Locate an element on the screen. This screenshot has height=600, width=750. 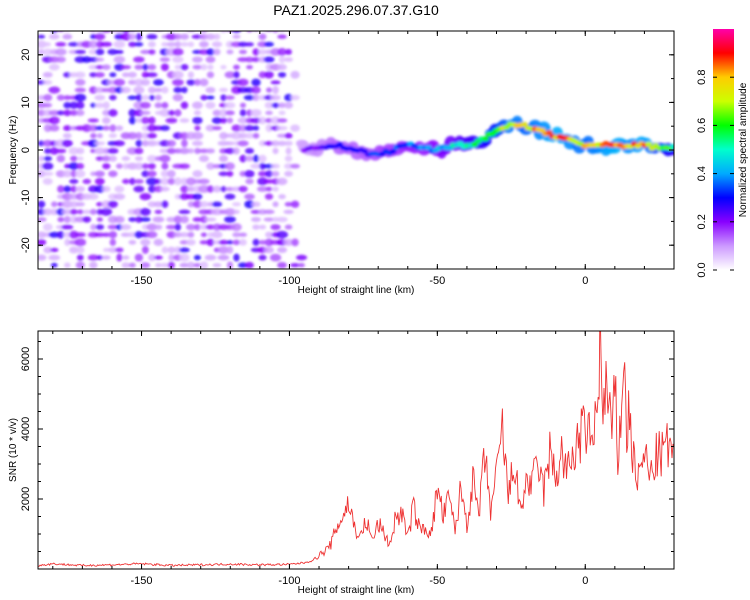
snr-y-label: SNR (10 * v/v) is located at coordinates (13, 450).